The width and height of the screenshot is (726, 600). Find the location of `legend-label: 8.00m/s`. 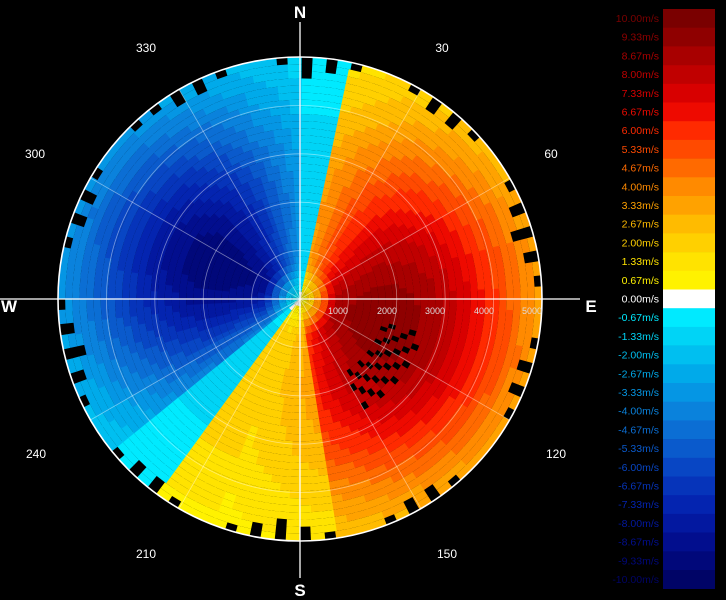

legend-label: 8.00m/s is located at coordinates (640, 75).